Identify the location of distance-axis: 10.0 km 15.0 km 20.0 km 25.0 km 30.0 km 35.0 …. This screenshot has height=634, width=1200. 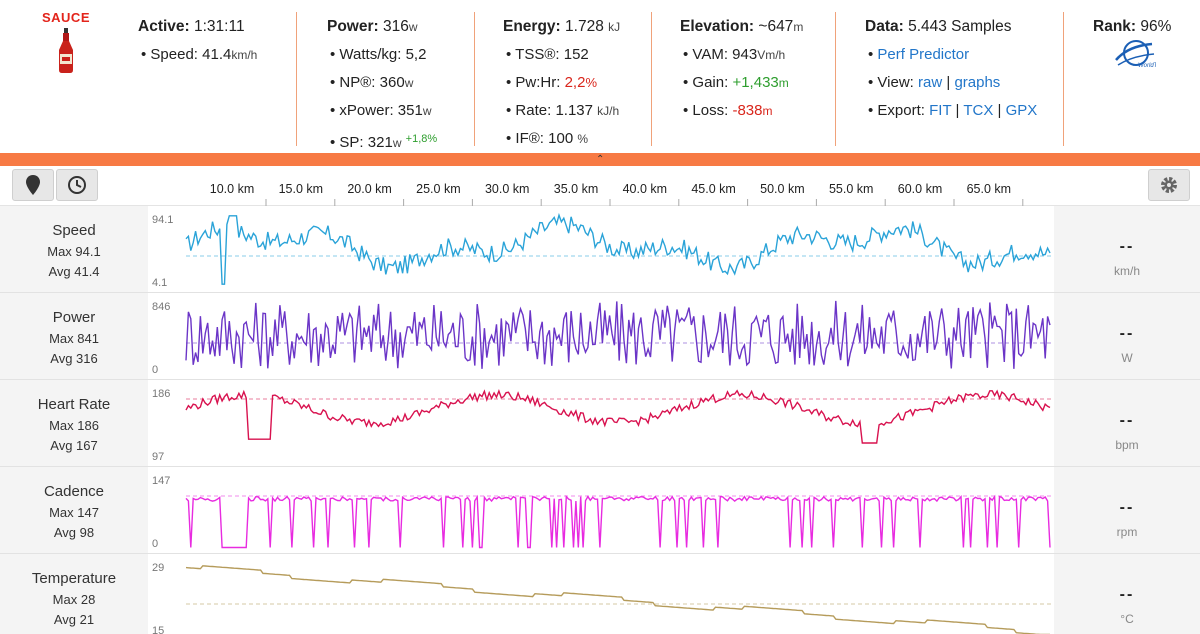
(617, 194).